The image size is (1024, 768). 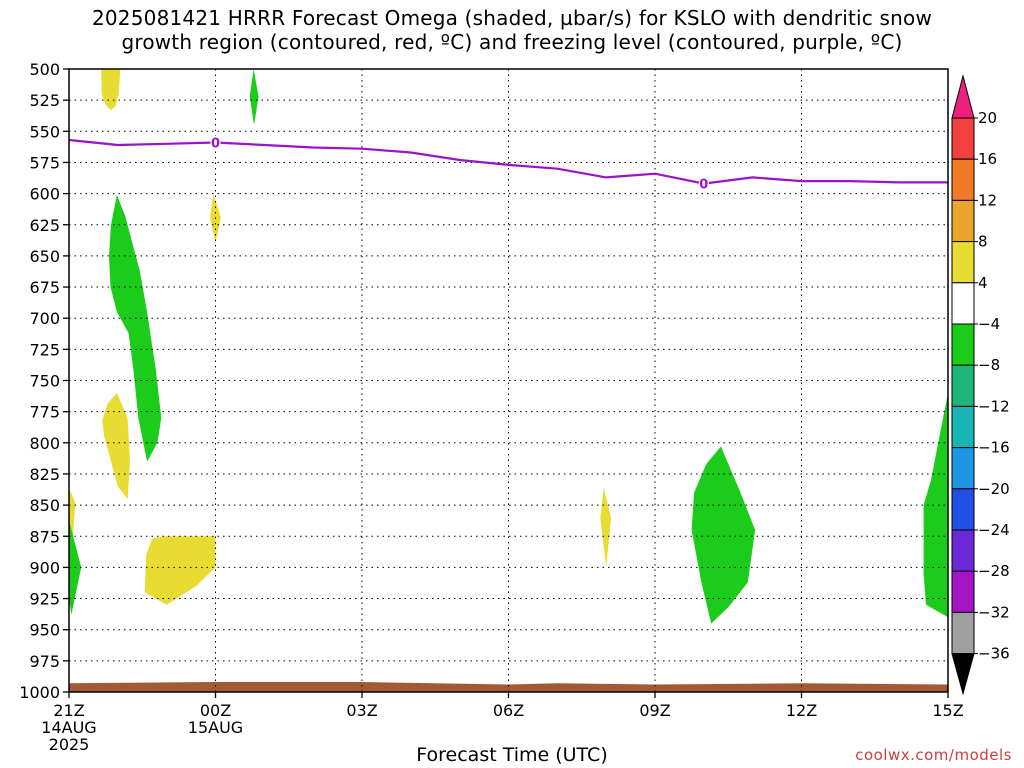 What do you see at coordinates (44, 443) in the screenshot?
I see `y-tick-label-800: 800` at bounding box center [44, 443].